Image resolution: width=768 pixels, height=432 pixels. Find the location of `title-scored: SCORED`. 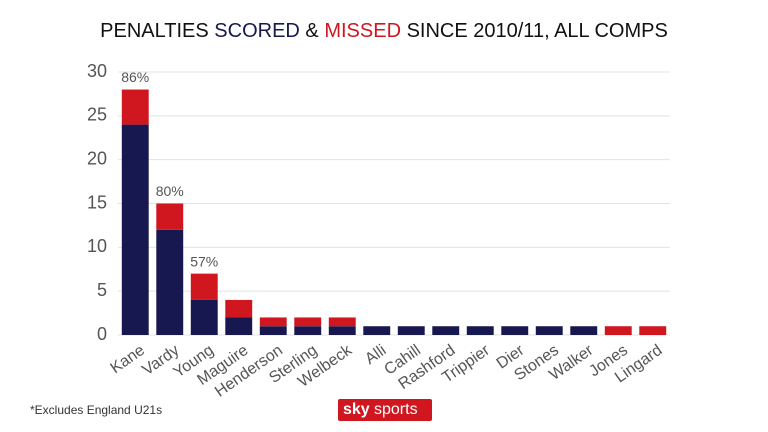

title-scored: SCORED is located at coordinates (257, 31).